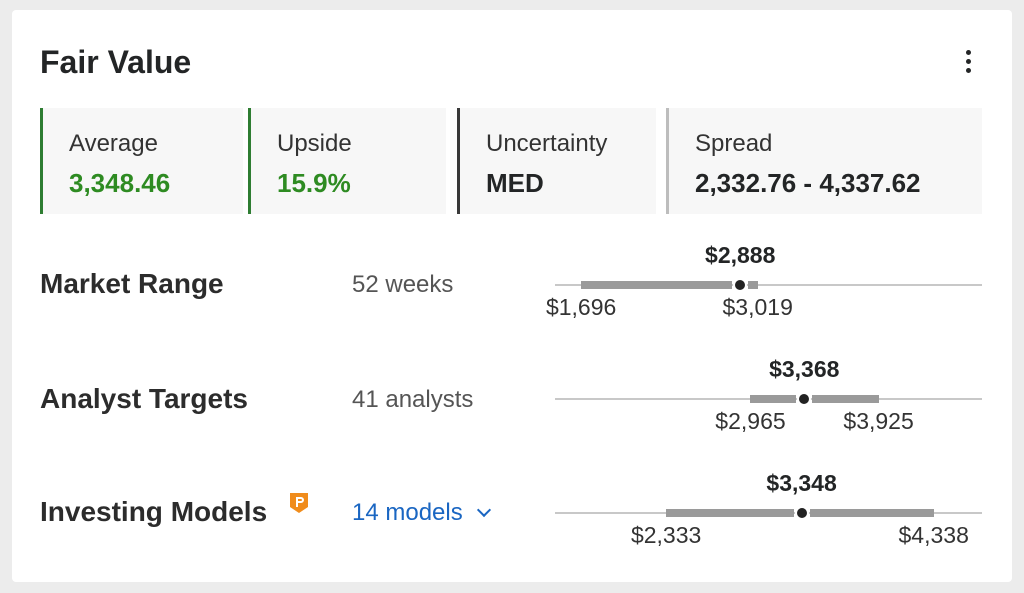 This screenshot has width=1024, height=593. What do you see at coordinates (483, 510) in the screenshot?
I see `chevron-down-icon` at bounding box center [483, 510].